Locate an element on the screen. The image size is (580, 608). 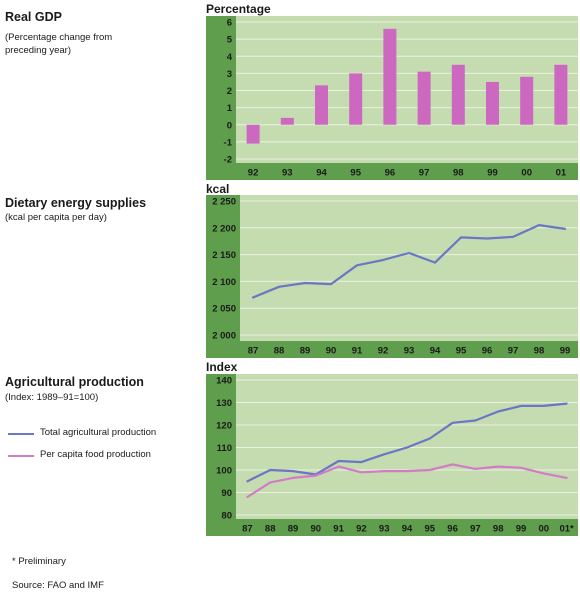
x-tick-label: 01 is located at coordinates (561, 173).